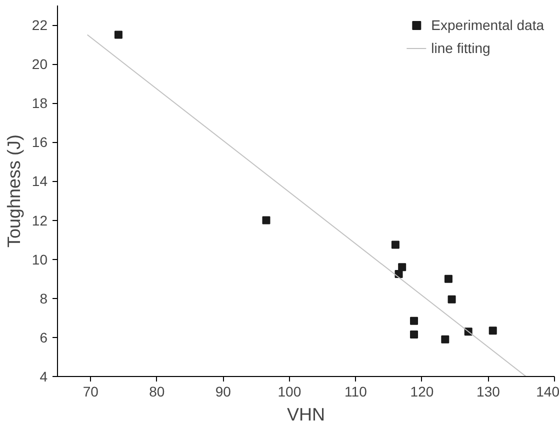 The height and width of the screenshot is (427, 559). I want to click on legend-label: line fitting, so click(460, 48).